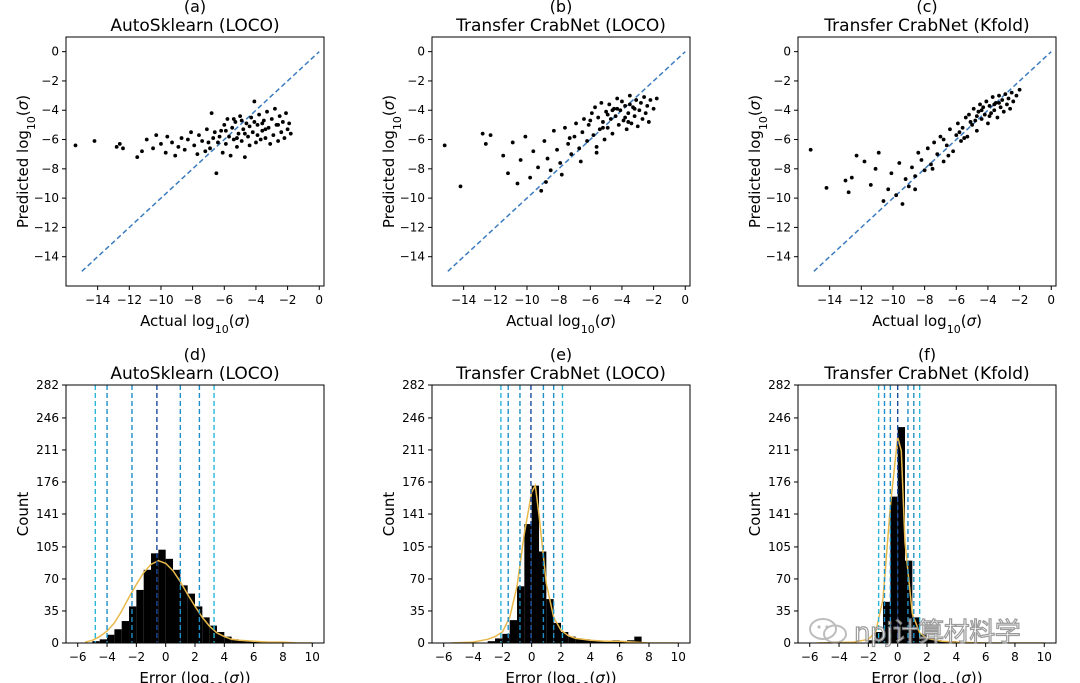 The image size is (1080, 683). What do you see at coordinates (861, 300) in the screenshot?
I see `x-tick-label: −12` at bounding box center [861, 300].